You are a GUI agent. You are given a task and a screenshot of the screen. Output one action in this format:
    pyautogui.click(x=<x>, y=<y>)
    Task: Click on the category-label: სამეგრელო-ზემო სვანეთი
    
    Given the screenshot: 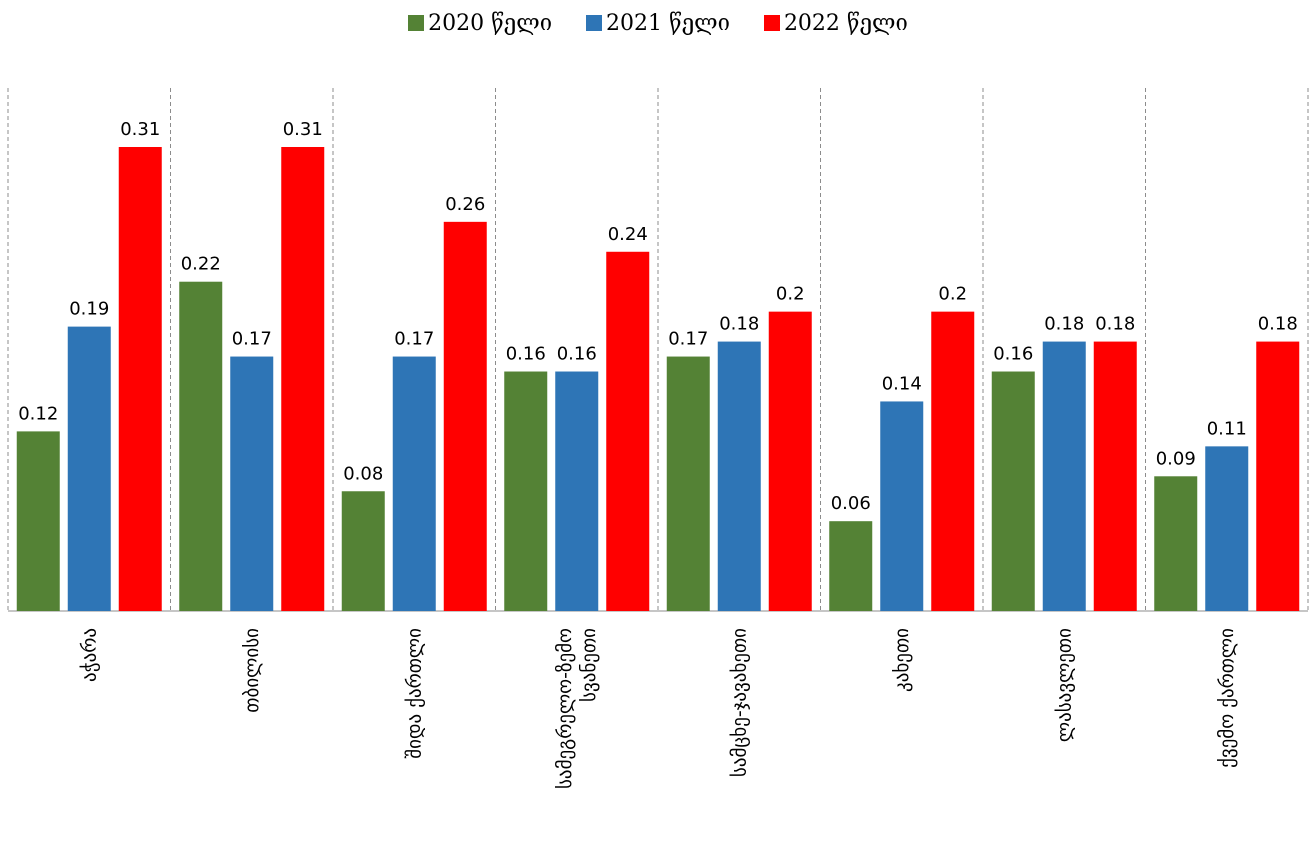 What is the action you would take?
    pyautogui.click(x=577, y=708)
    